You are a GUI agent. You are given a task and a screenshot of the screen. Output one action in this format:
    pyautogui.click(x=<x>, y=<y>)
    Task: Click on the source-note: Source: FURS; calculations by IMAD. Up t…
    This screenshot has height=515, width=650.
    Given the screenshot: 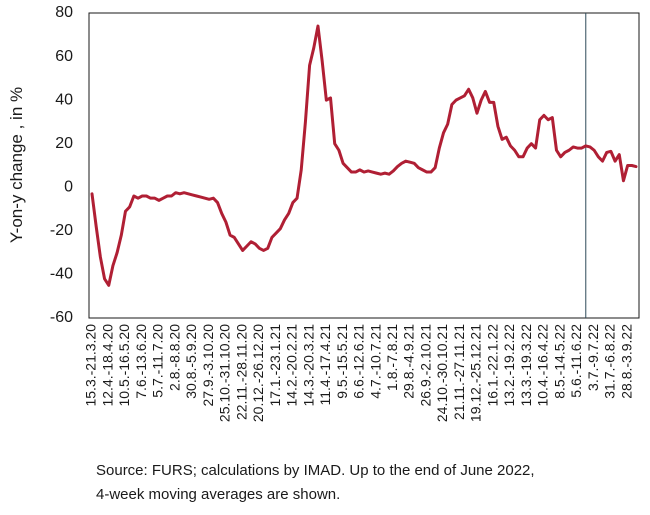 What is the action you would take?
    pyautogui.click(x=366, y=483)
    